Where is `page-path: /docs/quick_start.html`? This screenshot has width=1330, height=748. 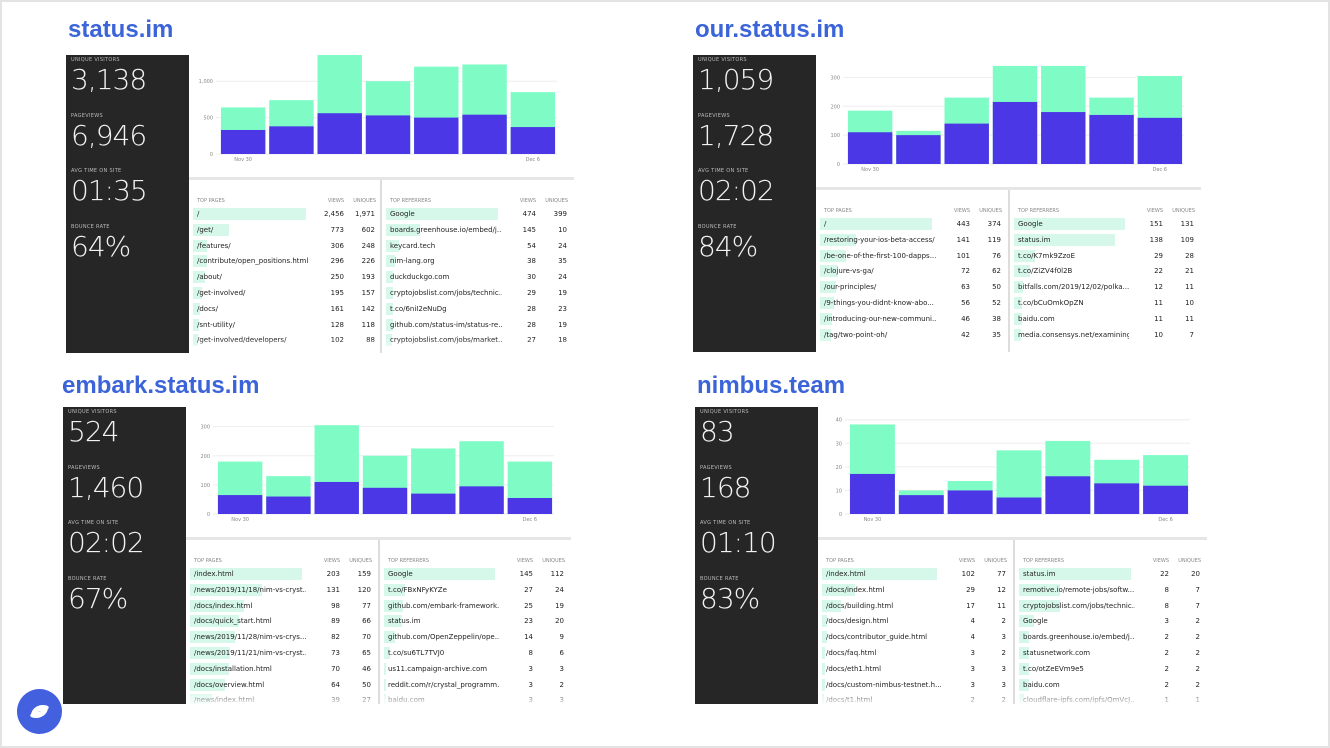 page-path: /docs/quick_start.html is located at coordinates (233, 621).